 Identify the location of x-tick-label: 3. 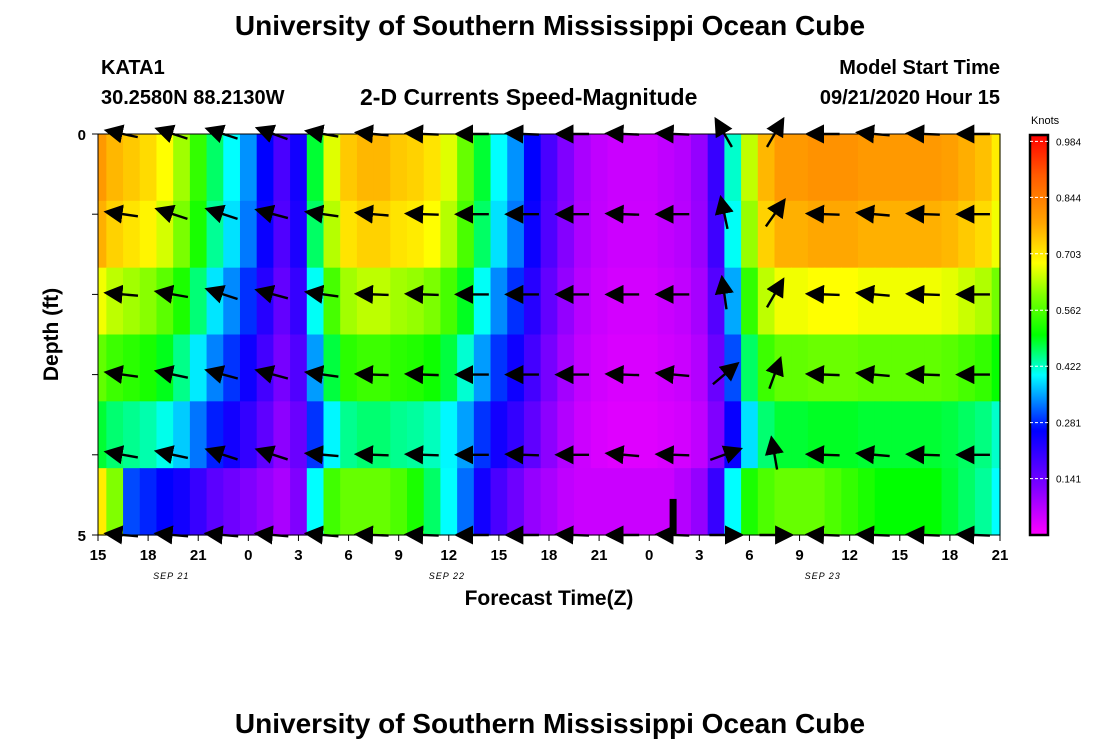
(298, 555).